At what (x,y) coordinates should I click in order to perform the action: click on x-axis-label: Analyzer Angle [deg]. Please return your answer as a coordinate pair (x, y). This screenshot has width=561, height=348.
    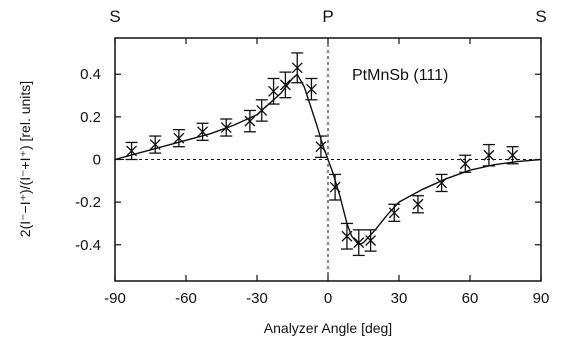
    Looking at the image, I should click on (328, 328).